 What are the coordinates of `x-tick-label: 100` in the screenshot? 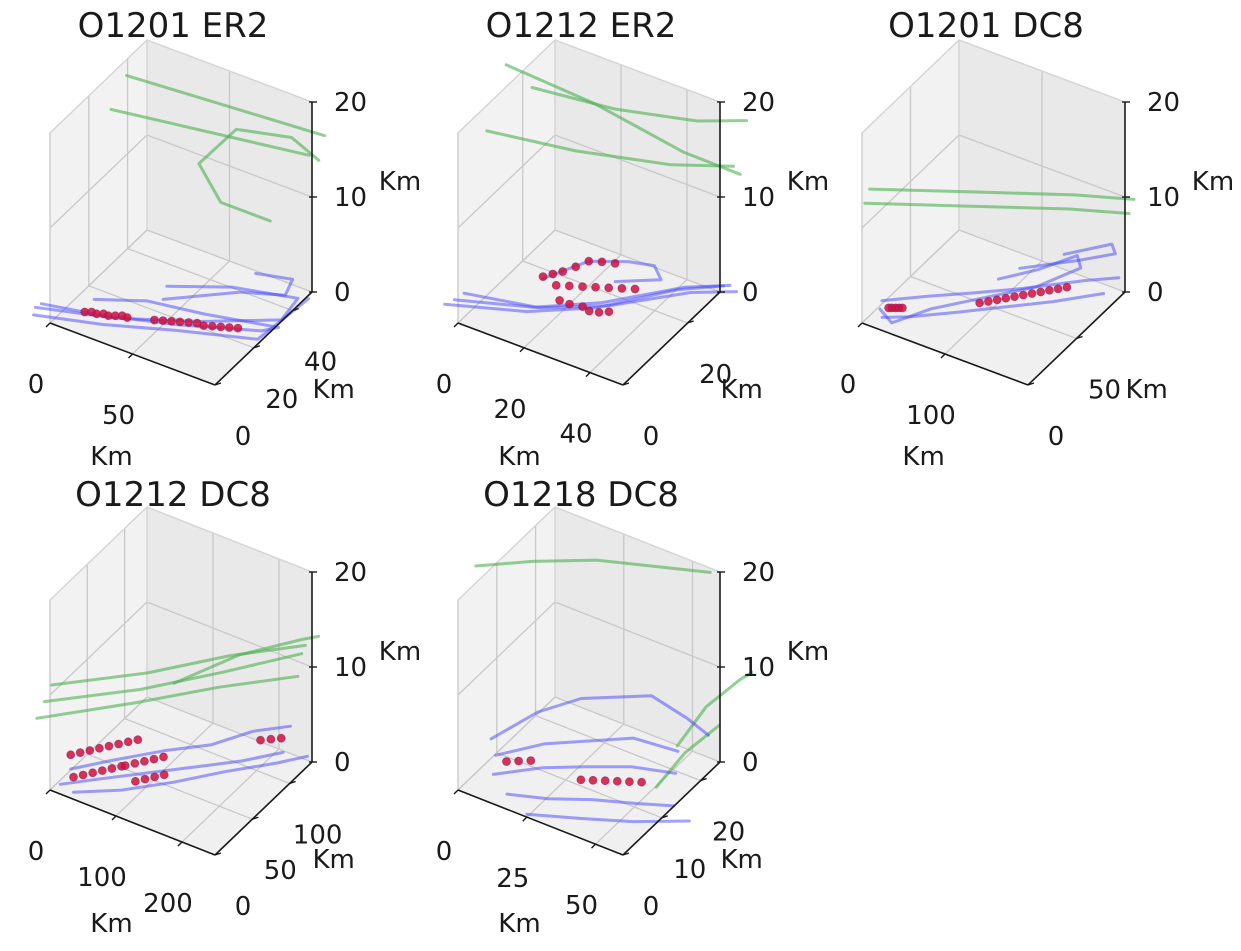 It's located at (102, 878).